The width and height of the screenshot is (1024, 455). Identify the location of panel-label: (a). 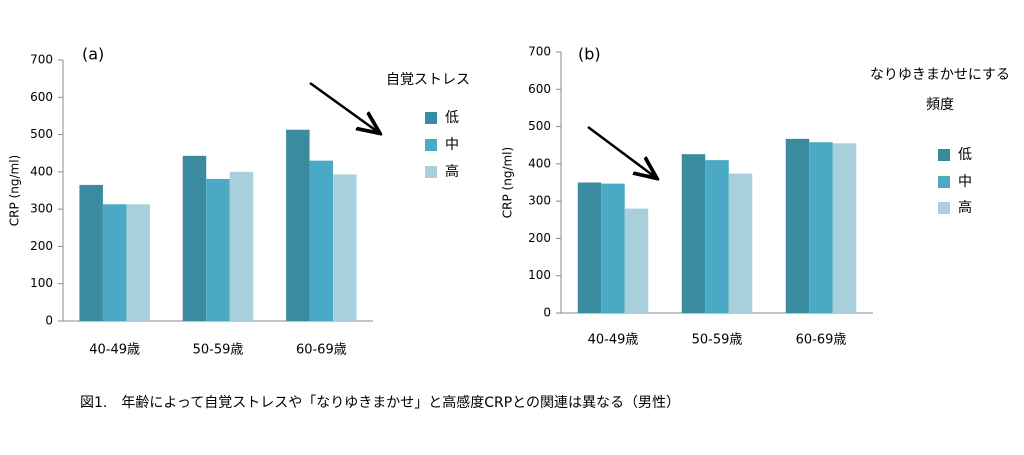
(93, 54).